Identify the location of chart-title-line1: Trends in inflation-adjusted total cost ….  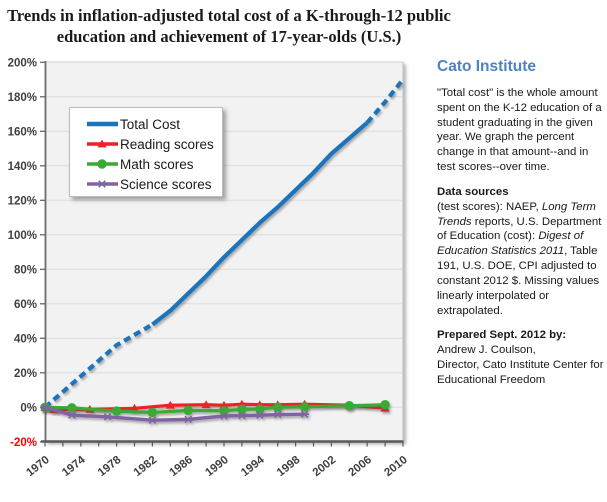
(229, 15).